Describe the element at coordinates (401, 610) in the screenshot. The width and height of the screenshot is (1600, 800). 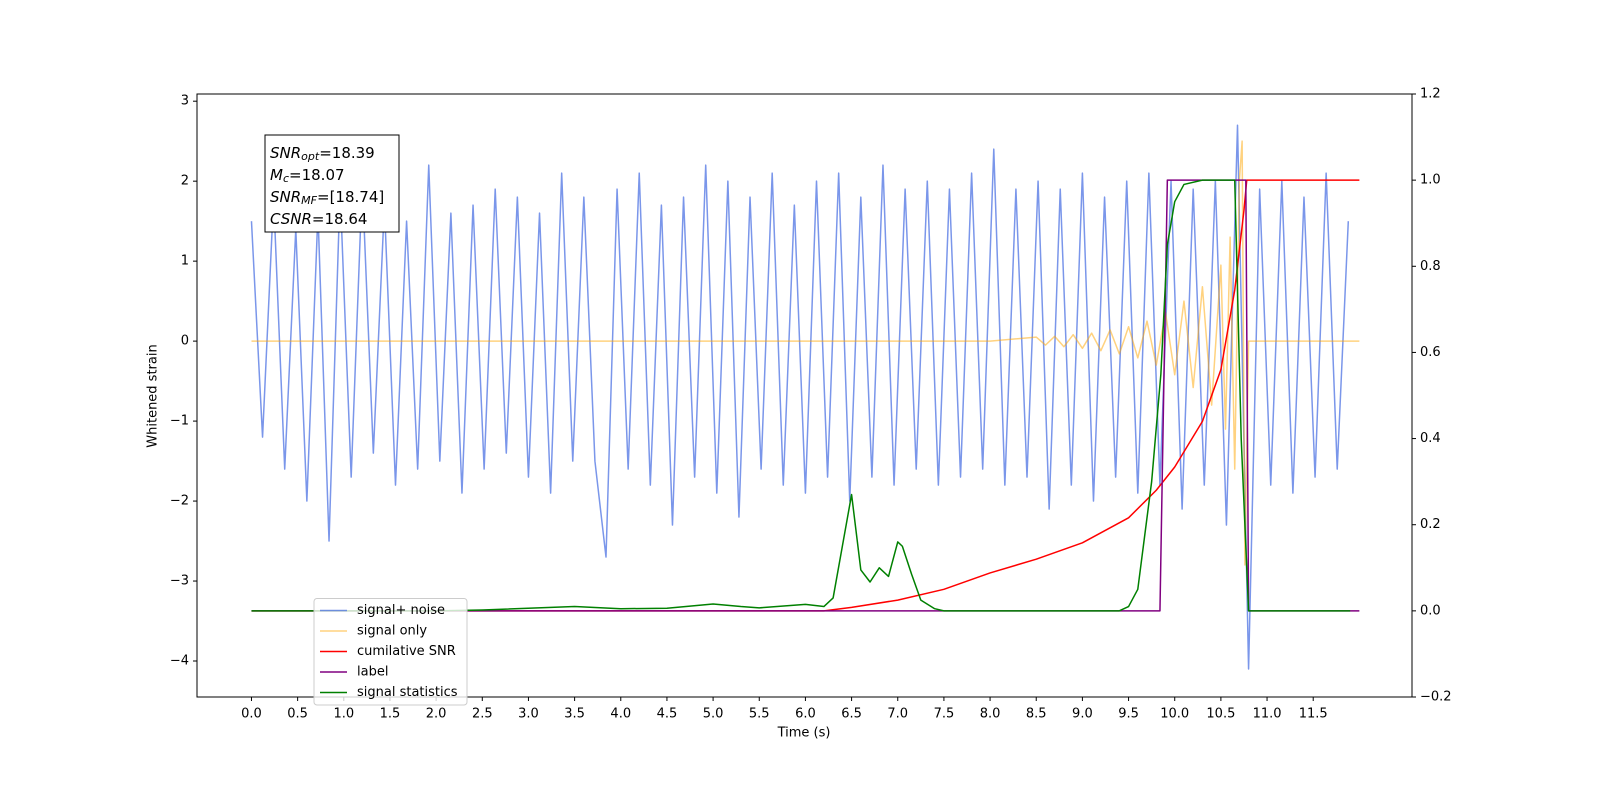
I see `legend-label: signal+ noise` at that location.